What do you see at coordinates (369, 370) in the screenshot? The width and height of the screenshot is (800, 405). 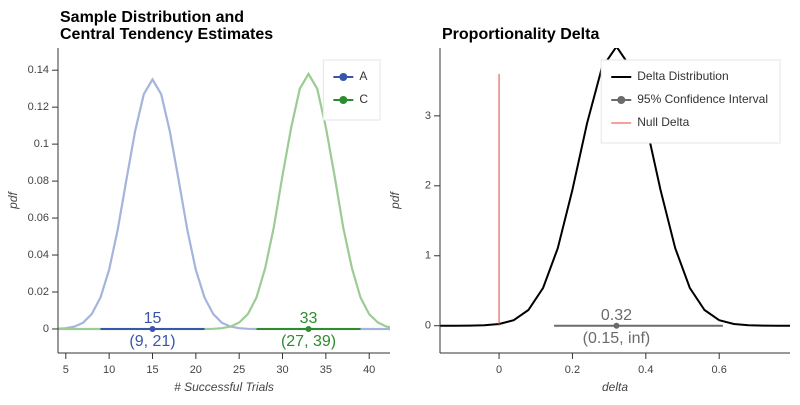 I see `x-tick-label: 40` at bounding box center [369, 370].